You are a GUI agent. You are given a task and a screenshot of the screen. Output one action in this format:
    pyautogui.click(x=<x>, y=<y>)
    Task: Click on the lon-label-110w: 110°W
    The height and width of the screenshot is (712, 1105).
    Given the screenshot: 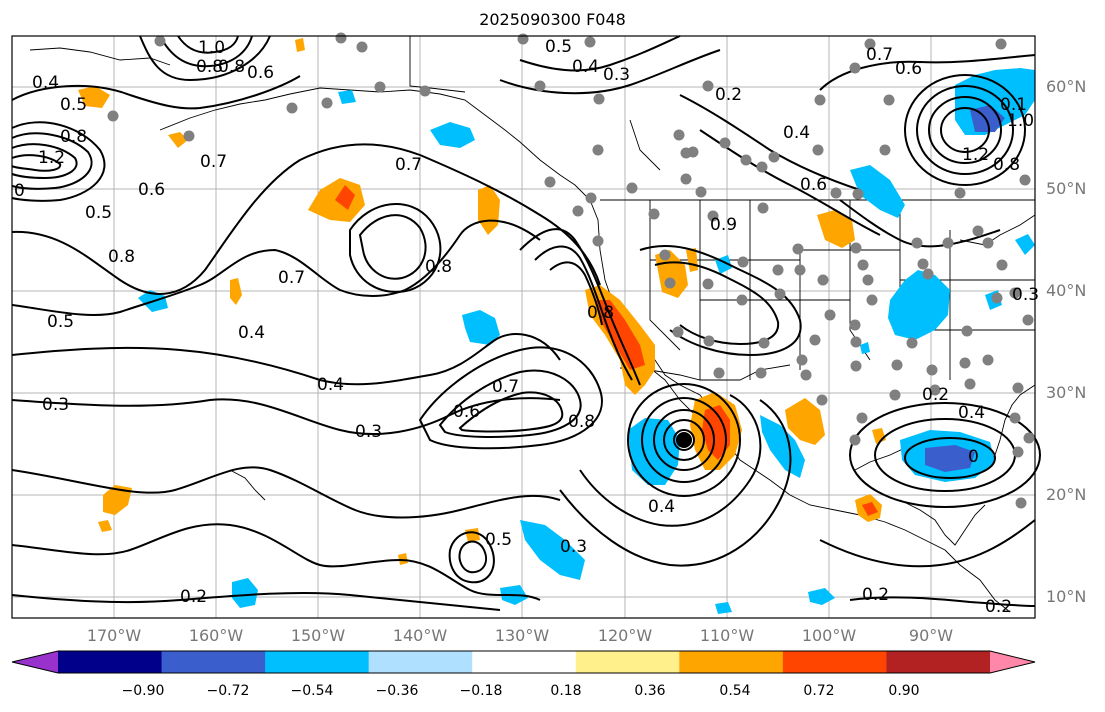 What is the action you would take?
    pyautogui.click(x=727, y=635)
    